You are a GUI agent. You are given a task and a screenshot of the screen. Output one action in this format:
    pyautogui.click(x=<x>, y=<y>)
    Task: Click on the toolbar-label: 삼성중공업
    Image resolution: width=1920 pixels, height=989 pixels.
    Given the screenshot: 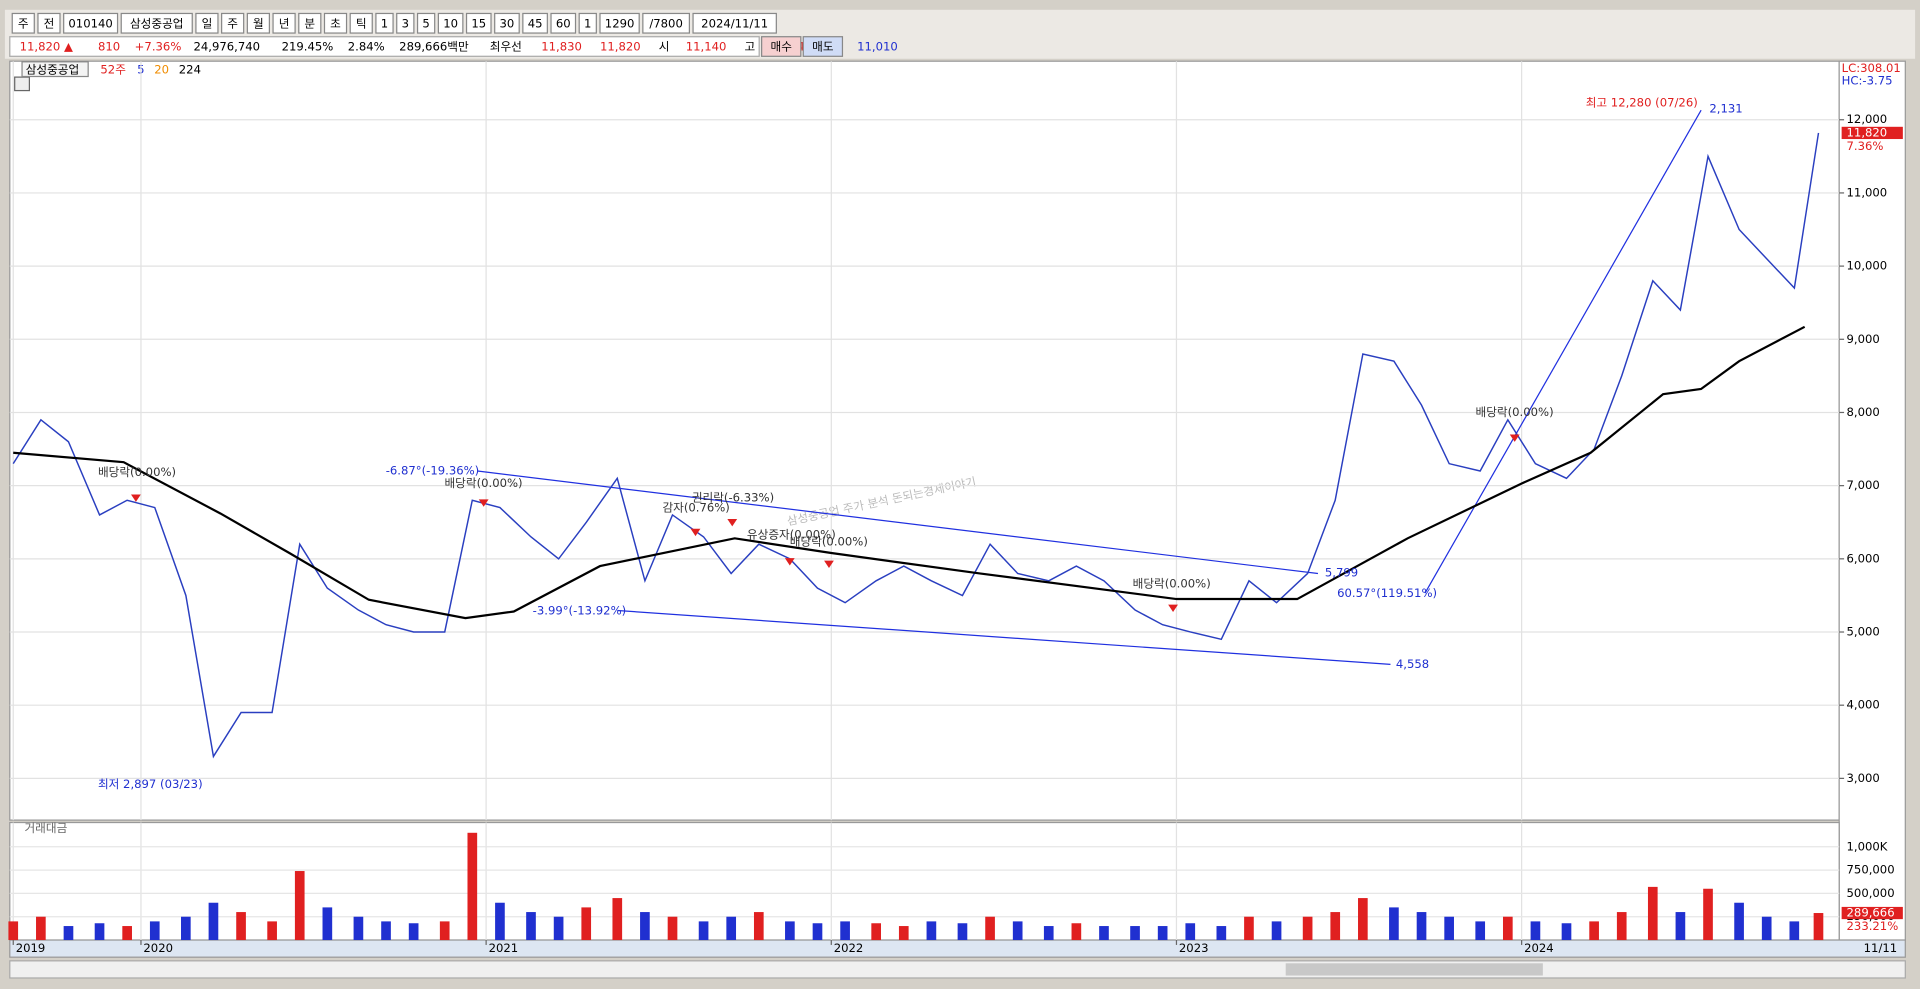 What is the action you would take?
    pyautogui.click(x=156, y=23)
    